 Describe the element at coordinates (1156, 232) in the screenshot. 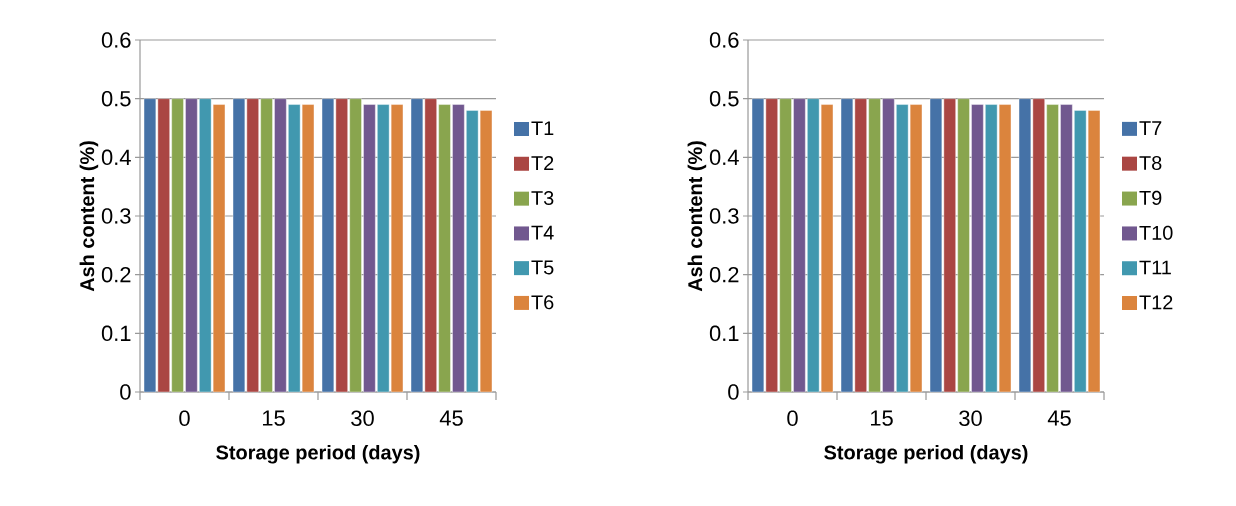

I see `legend-label: T10` at that location.